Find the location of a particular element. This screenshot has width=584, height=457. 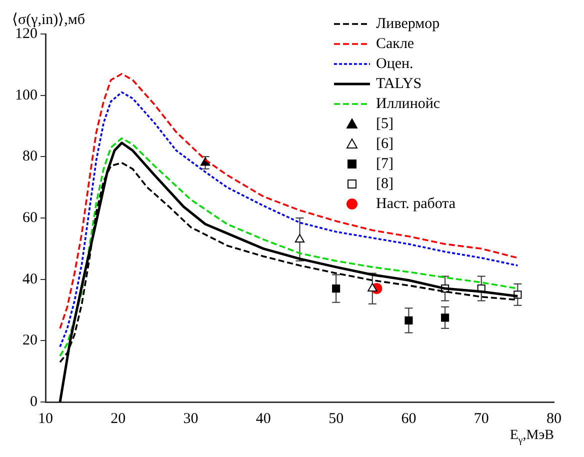

y-tick-label: 80 is located at coordinates (30, 156).